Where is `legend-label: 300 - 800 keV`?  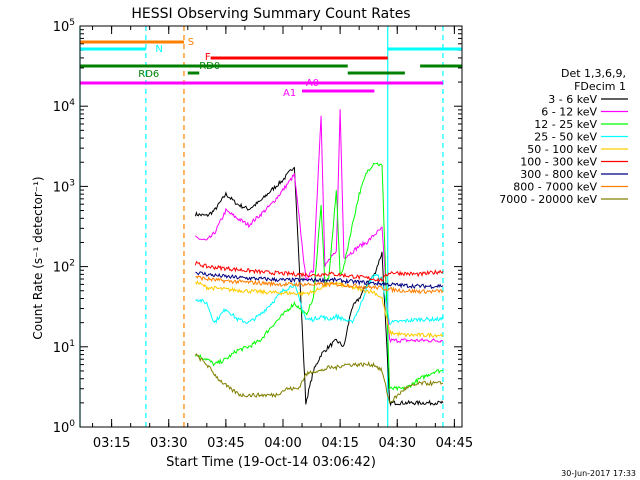 legend-label: 300 - 800 keV is located at coordinates (558, 174).